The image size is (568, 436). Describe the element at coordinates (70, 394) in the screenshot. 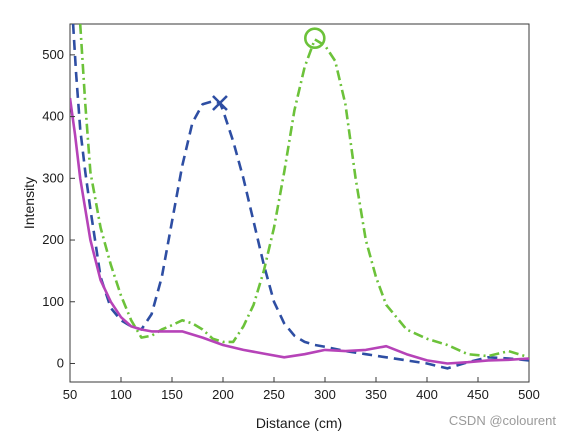

I see `x-tick-label: 50` at that location.